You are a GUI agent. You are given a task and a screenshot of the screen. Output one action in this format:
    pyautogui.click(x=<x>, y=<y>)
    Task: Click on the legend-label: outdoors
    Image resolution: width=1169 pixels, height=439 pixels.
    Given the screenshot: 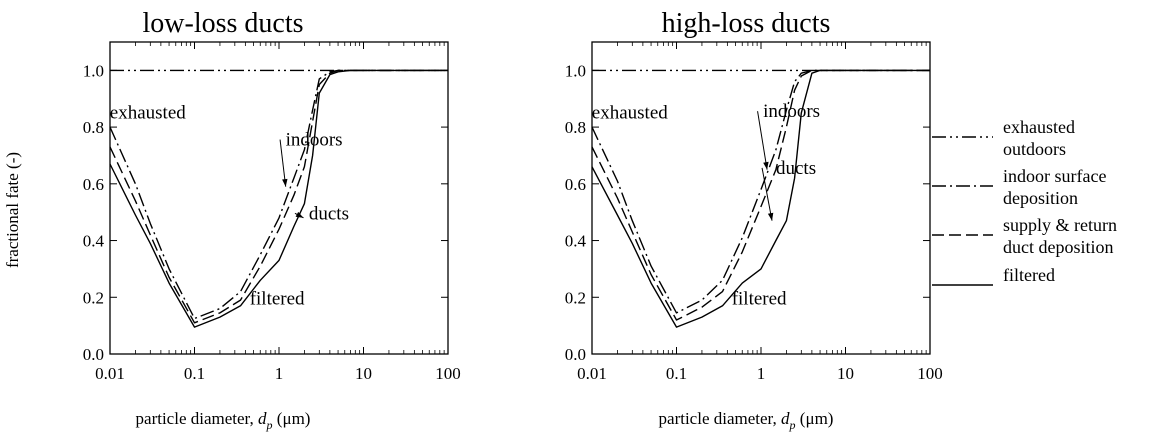 What is the action you would take?
    pyautogui.click(x=1034, y=149)
    